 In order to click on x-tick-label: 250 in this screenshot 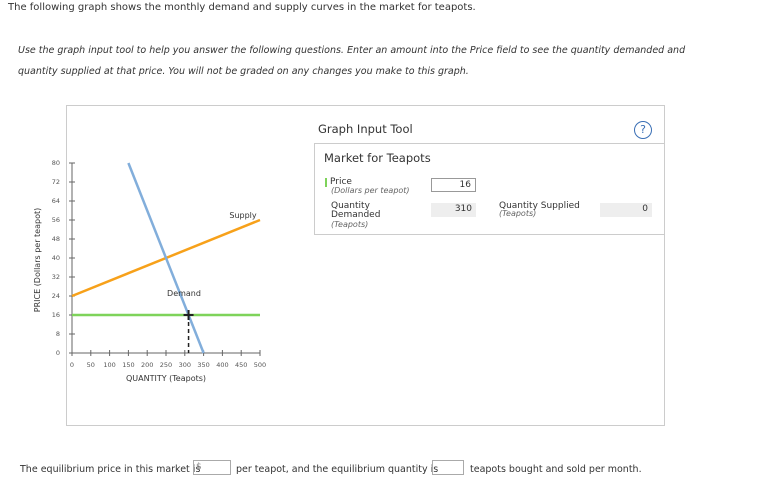, I will do `click(166, 365)`.